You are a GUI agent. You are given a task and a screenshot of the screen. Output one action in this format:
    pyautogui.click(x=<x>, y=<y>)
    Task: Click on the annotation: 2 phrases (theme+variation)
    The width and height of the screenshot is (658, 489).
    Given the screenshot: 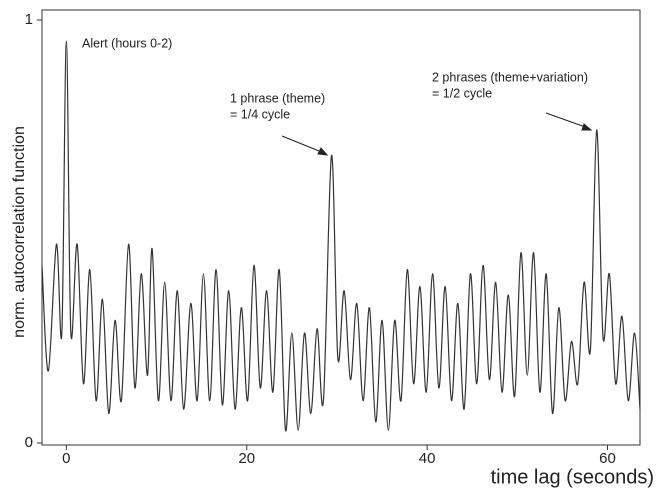 What is the action you would take?
    pyautogui.click(x=510, y=77)
    